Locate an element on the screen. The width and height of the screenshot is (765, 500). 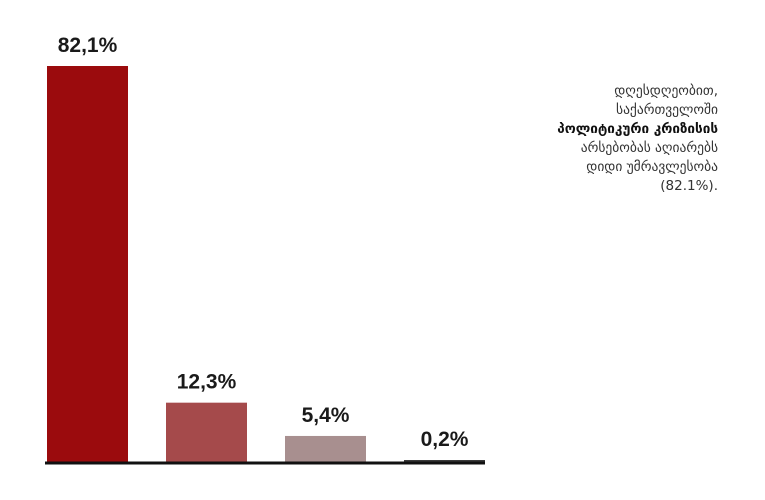
value-label: 5,4% is located at coordinates (326, 415).